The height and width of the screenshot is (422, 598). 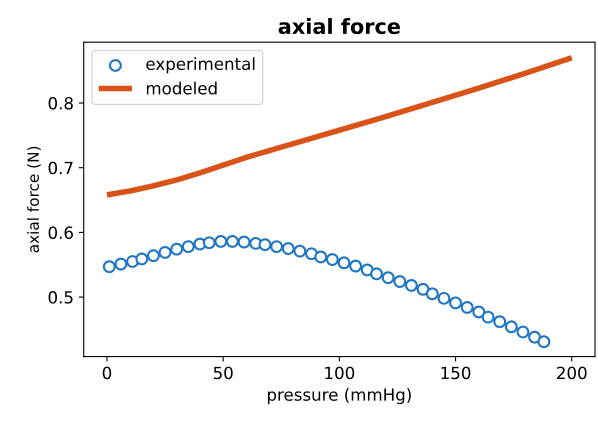 What do you see at coordinates (60, 297) in the screenshot?
I see `y-tick-label: 0.5` at bounding box center [60, 297].